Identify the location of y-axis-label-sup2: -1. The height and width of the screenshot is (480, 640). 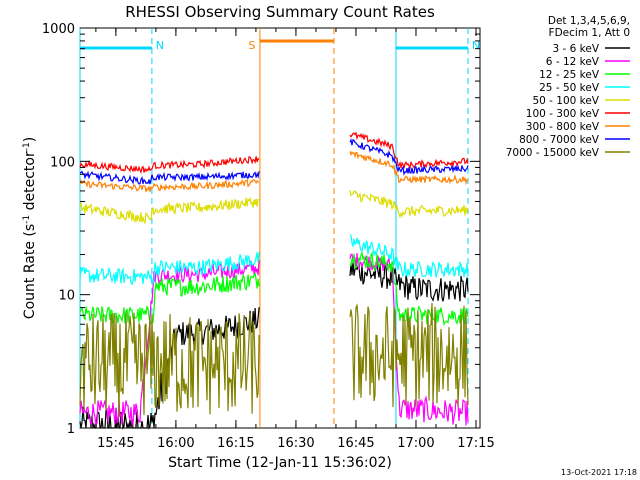
(27, 146).